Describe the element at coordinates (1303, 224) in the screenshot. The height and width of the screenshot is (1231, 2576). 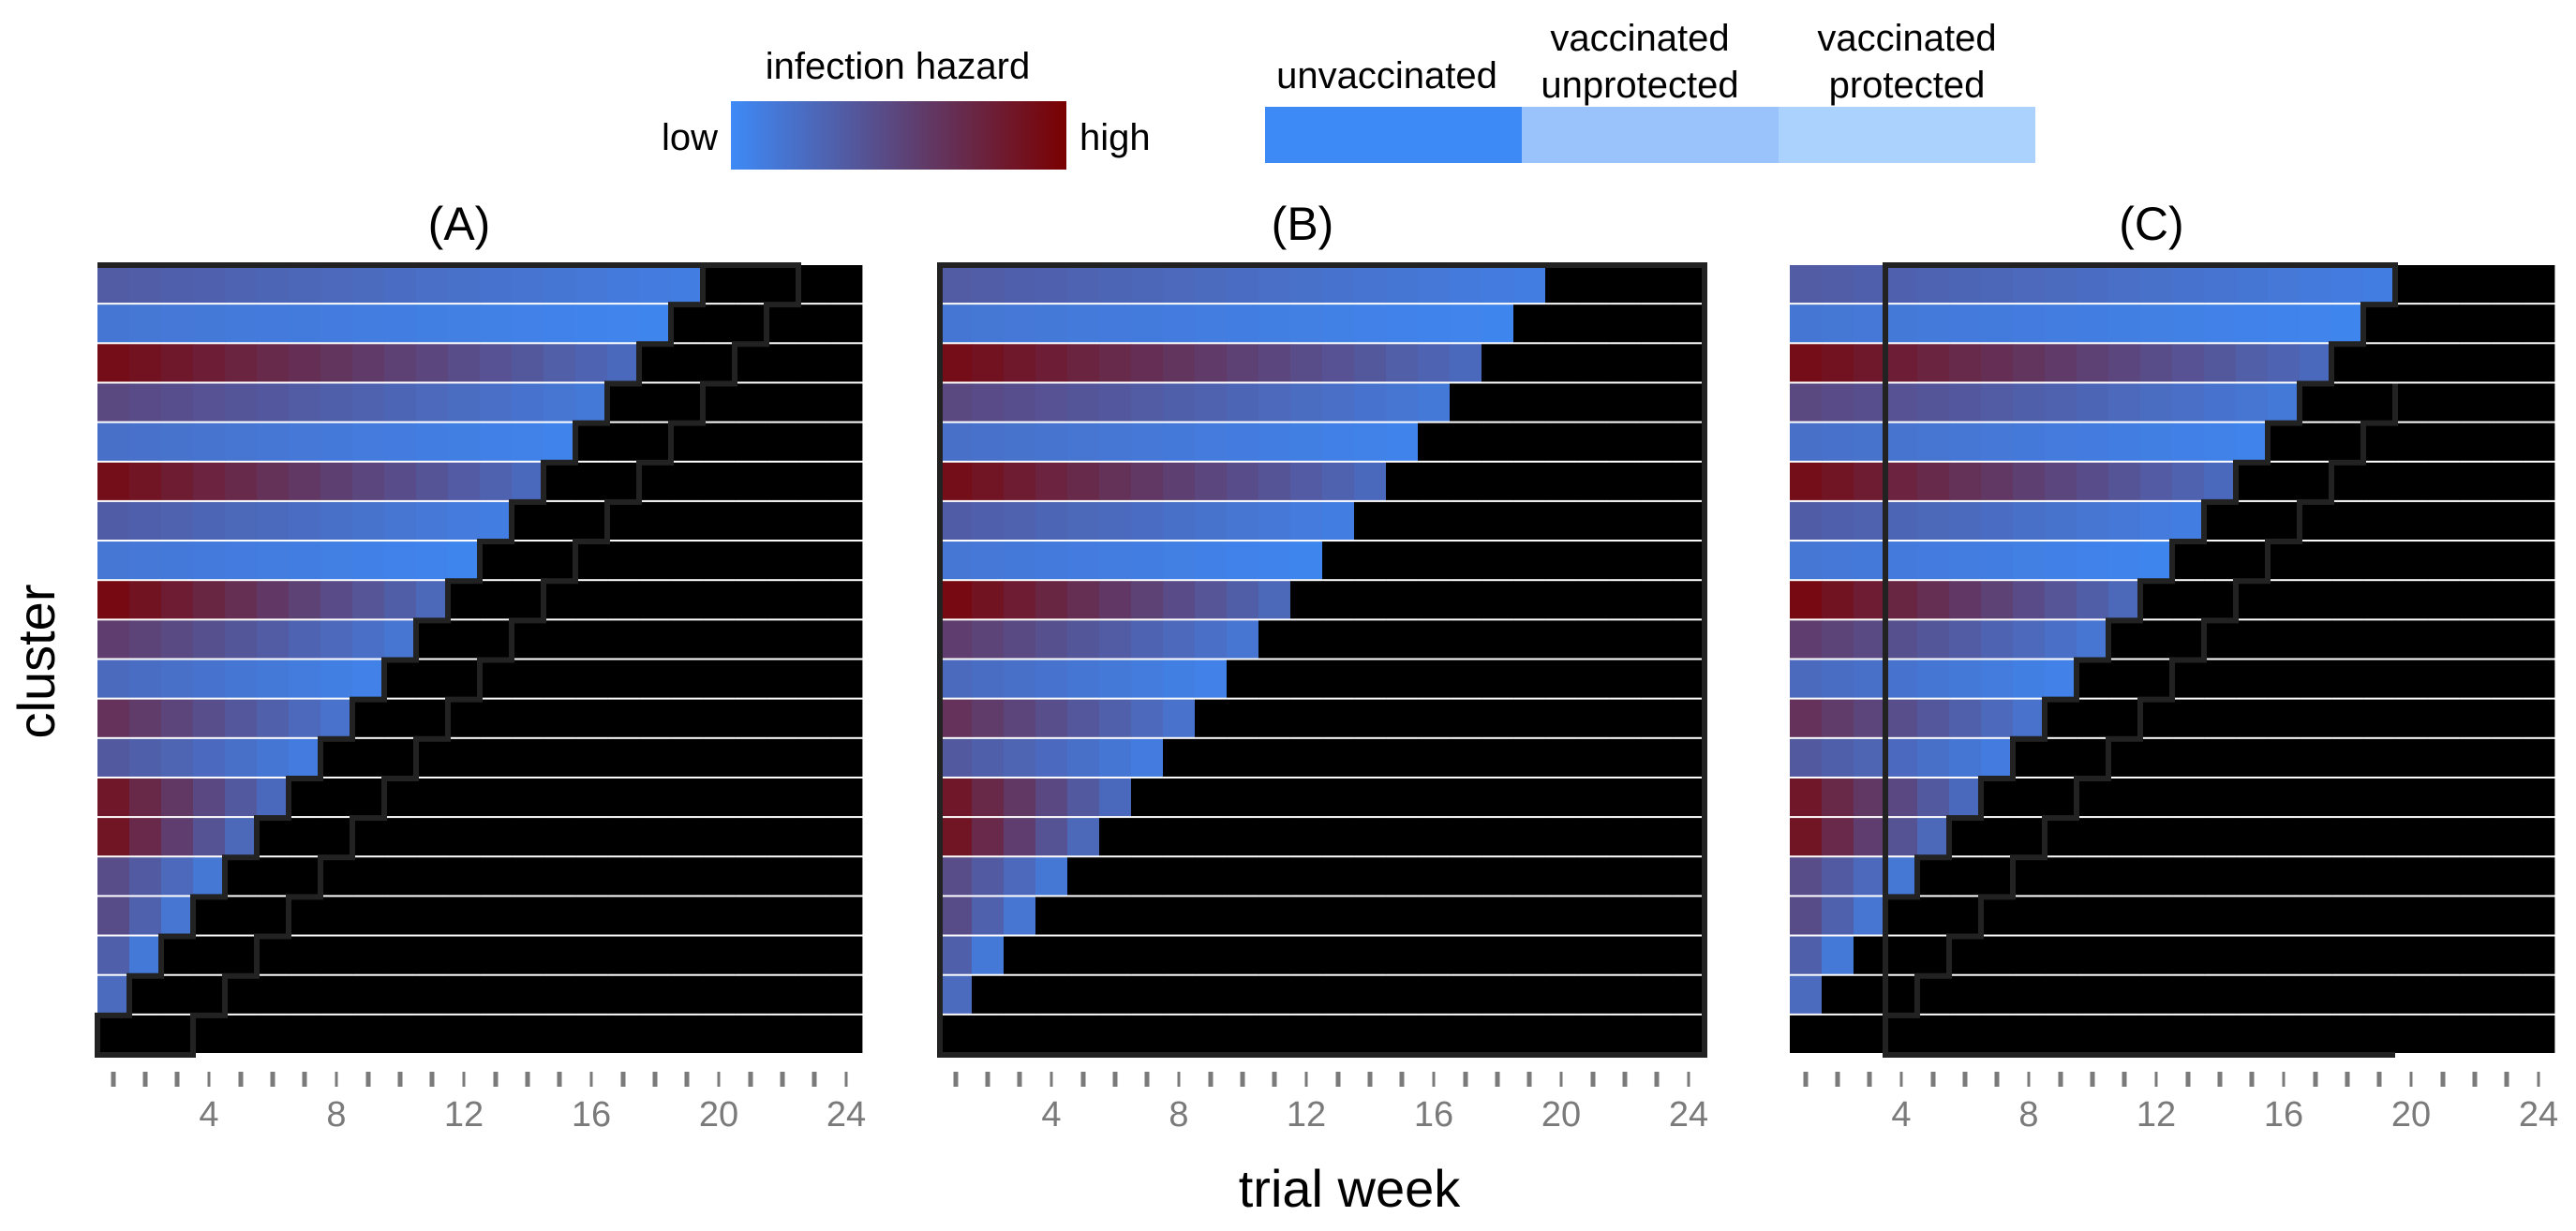
I see `panel-title: (B)` at that location.